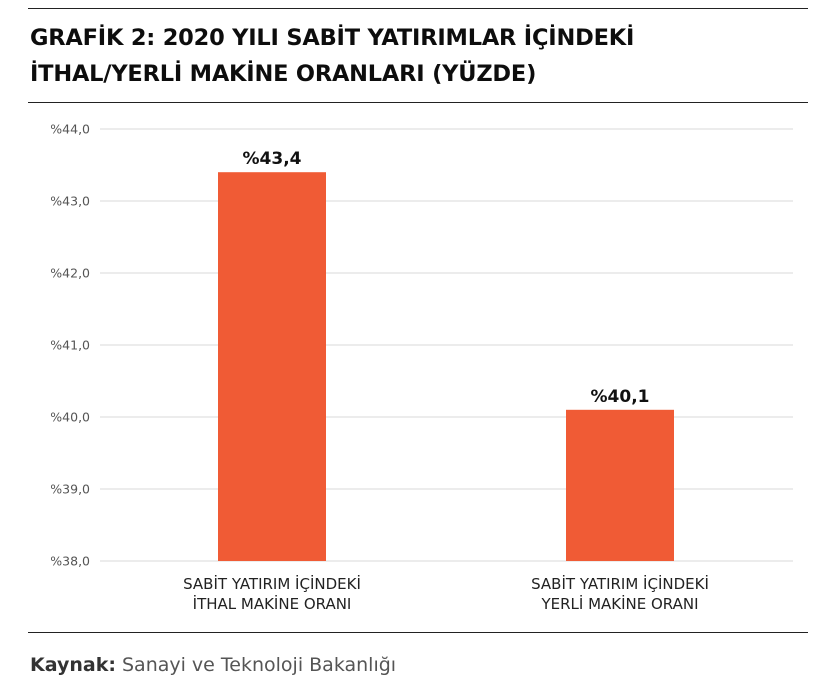 The height and width of the screenshot is (694, 824). I want to click on y-tick-label: %41,0, so click(70, 345).